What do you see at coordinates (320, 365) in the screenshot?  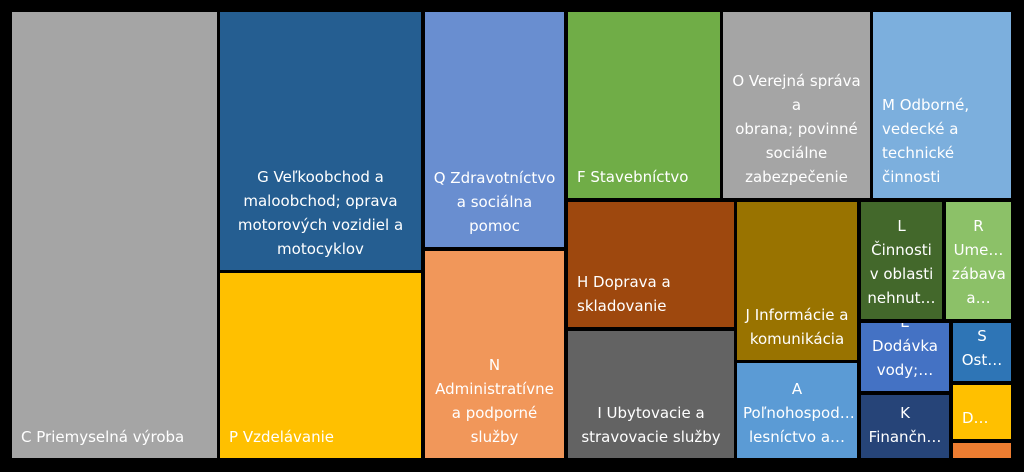 I see `tile-p: P Vzdelávanie` at bounding box center [320, 365].